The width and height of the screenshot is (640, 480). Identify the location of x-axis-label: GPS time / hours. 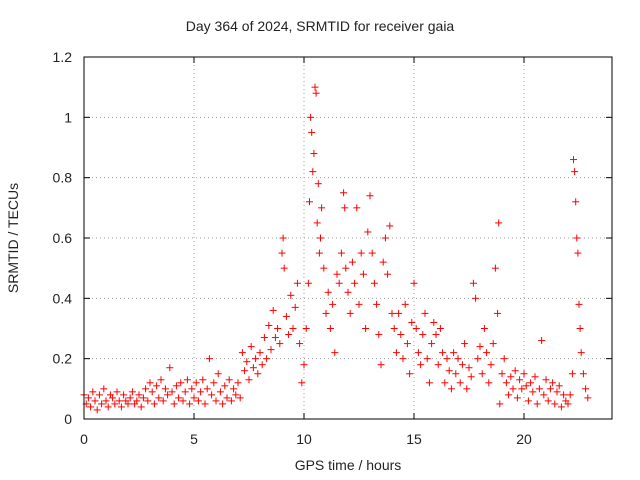
(348, 465).